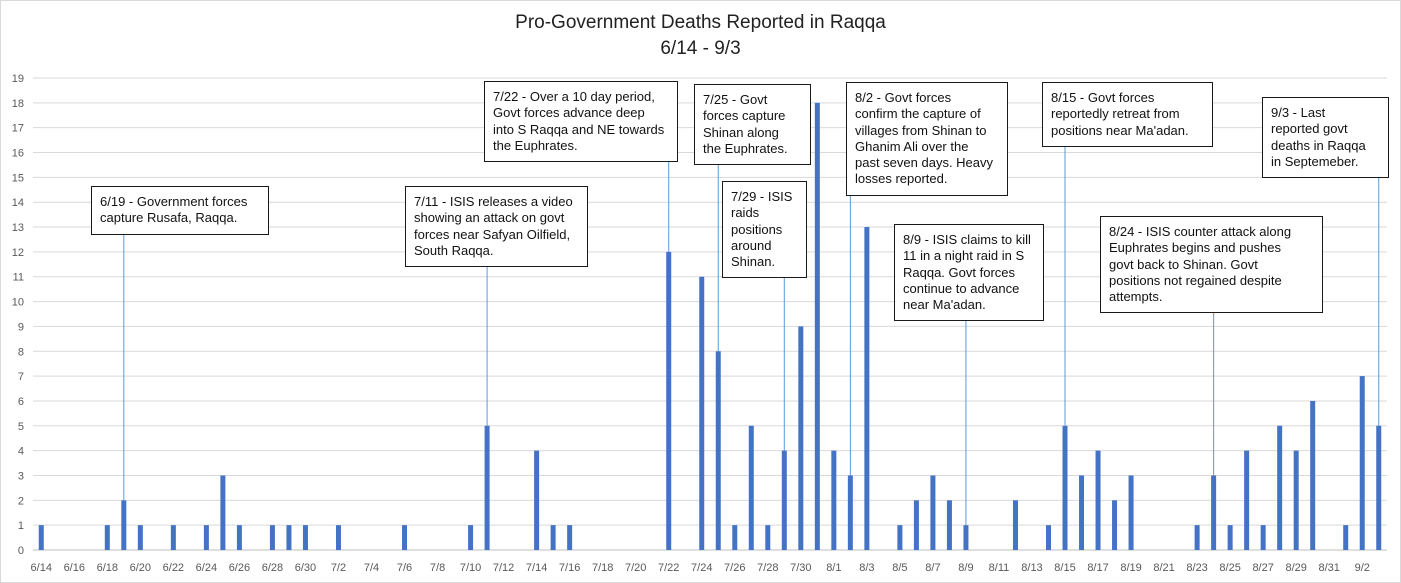  What do you see at coordinates (668, 568) in the screenshot?
I see `x-tick-label: 7/22` at bounding box center [668, 568].